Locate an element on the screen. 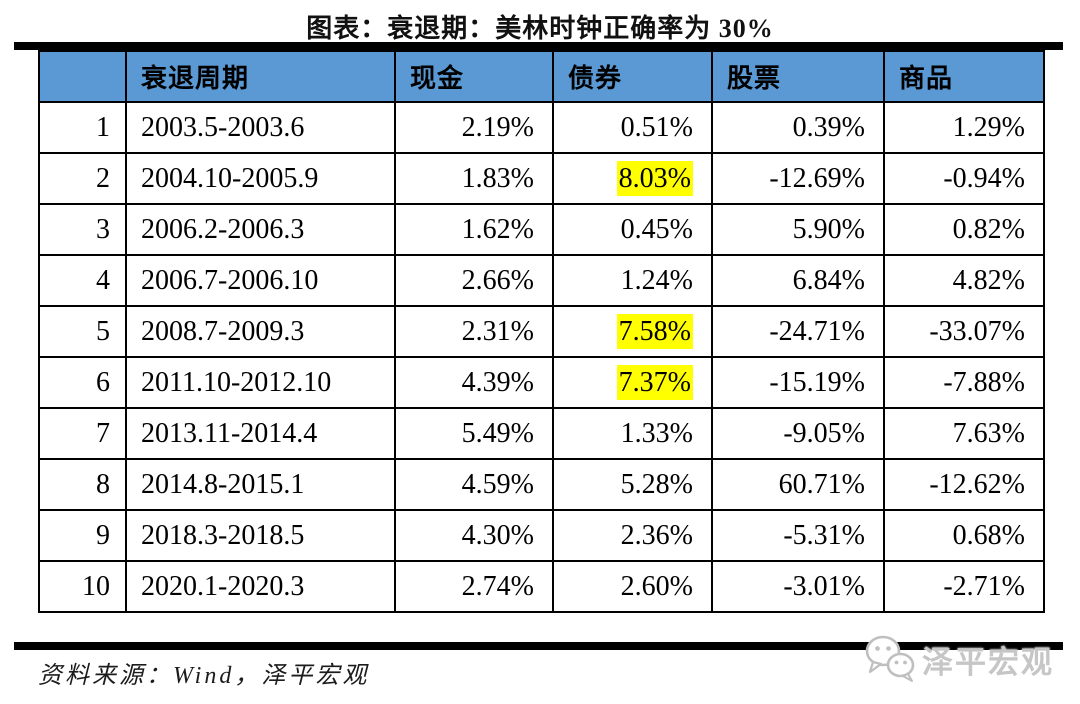 This screenshot has width=1080, height=704. bond-cell: 8.03% is located at coordinates (654, 178).